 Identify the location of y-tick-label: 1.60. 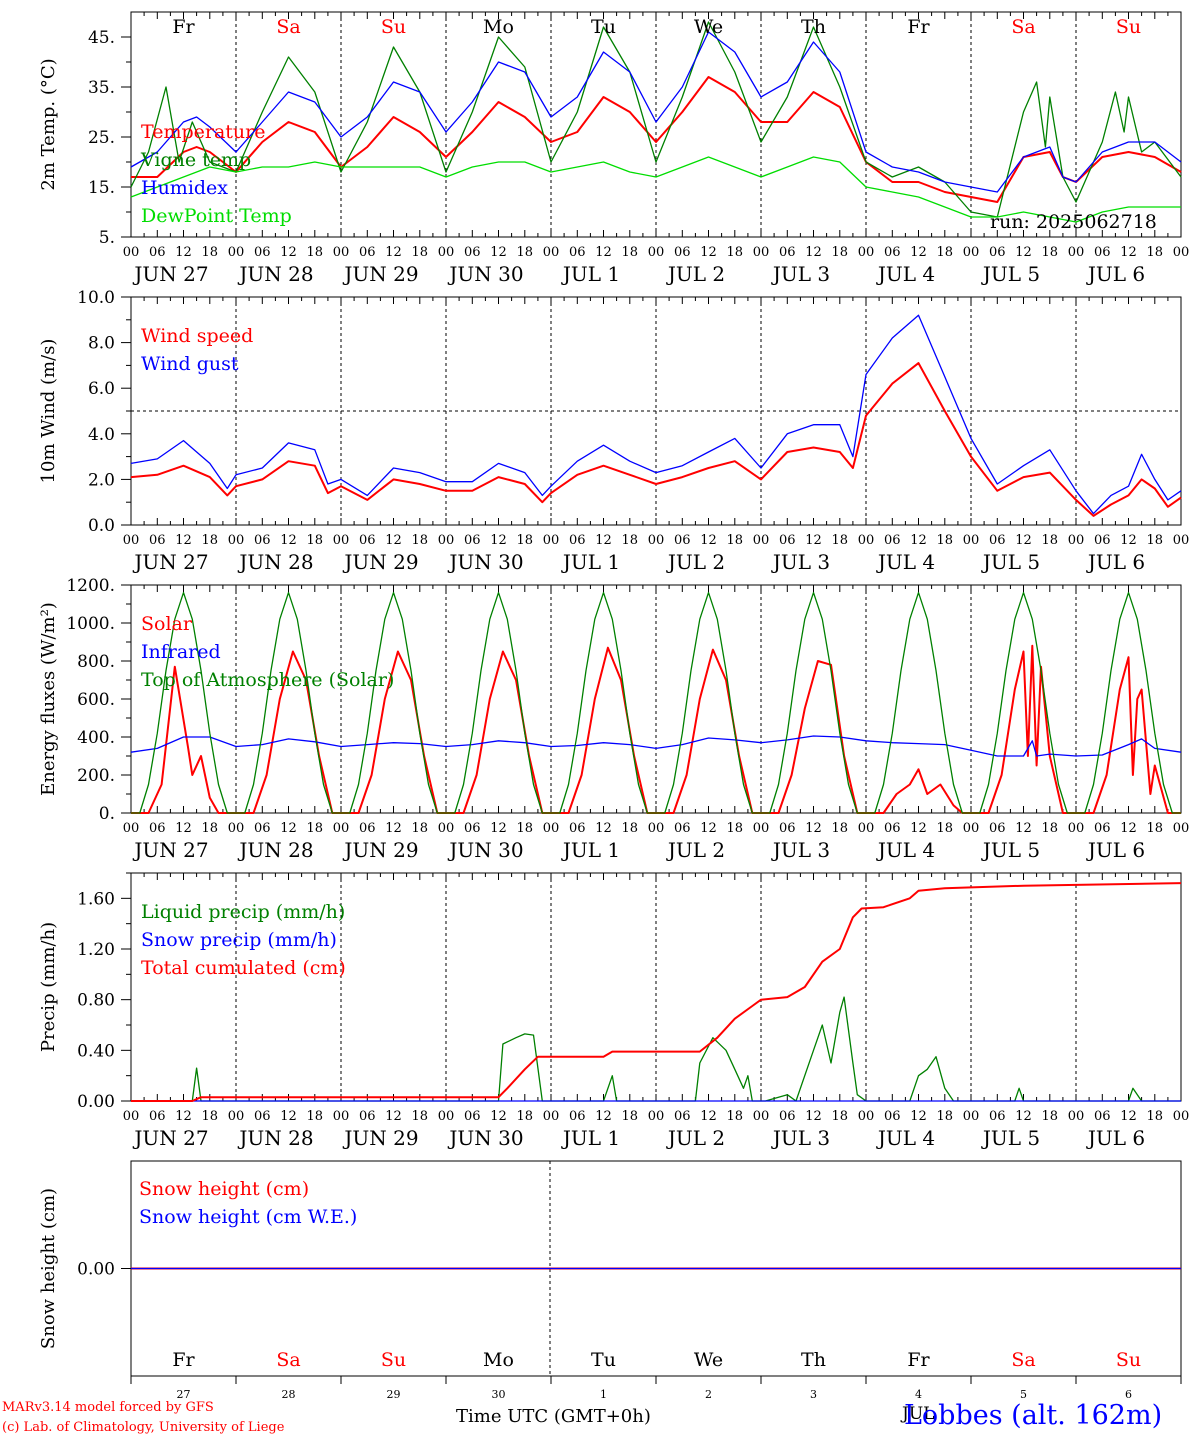
(96, 899).